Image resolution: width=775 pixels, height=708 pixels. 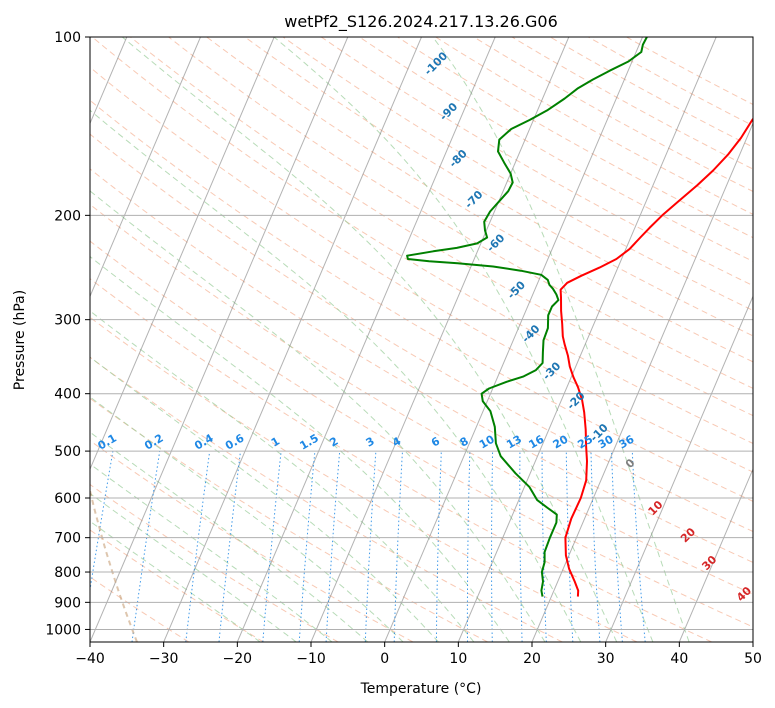 What do you see at coordinates (384, 659) in the screenshot?
I see `x-tick-label: 0` at bounding box center [384, 659].